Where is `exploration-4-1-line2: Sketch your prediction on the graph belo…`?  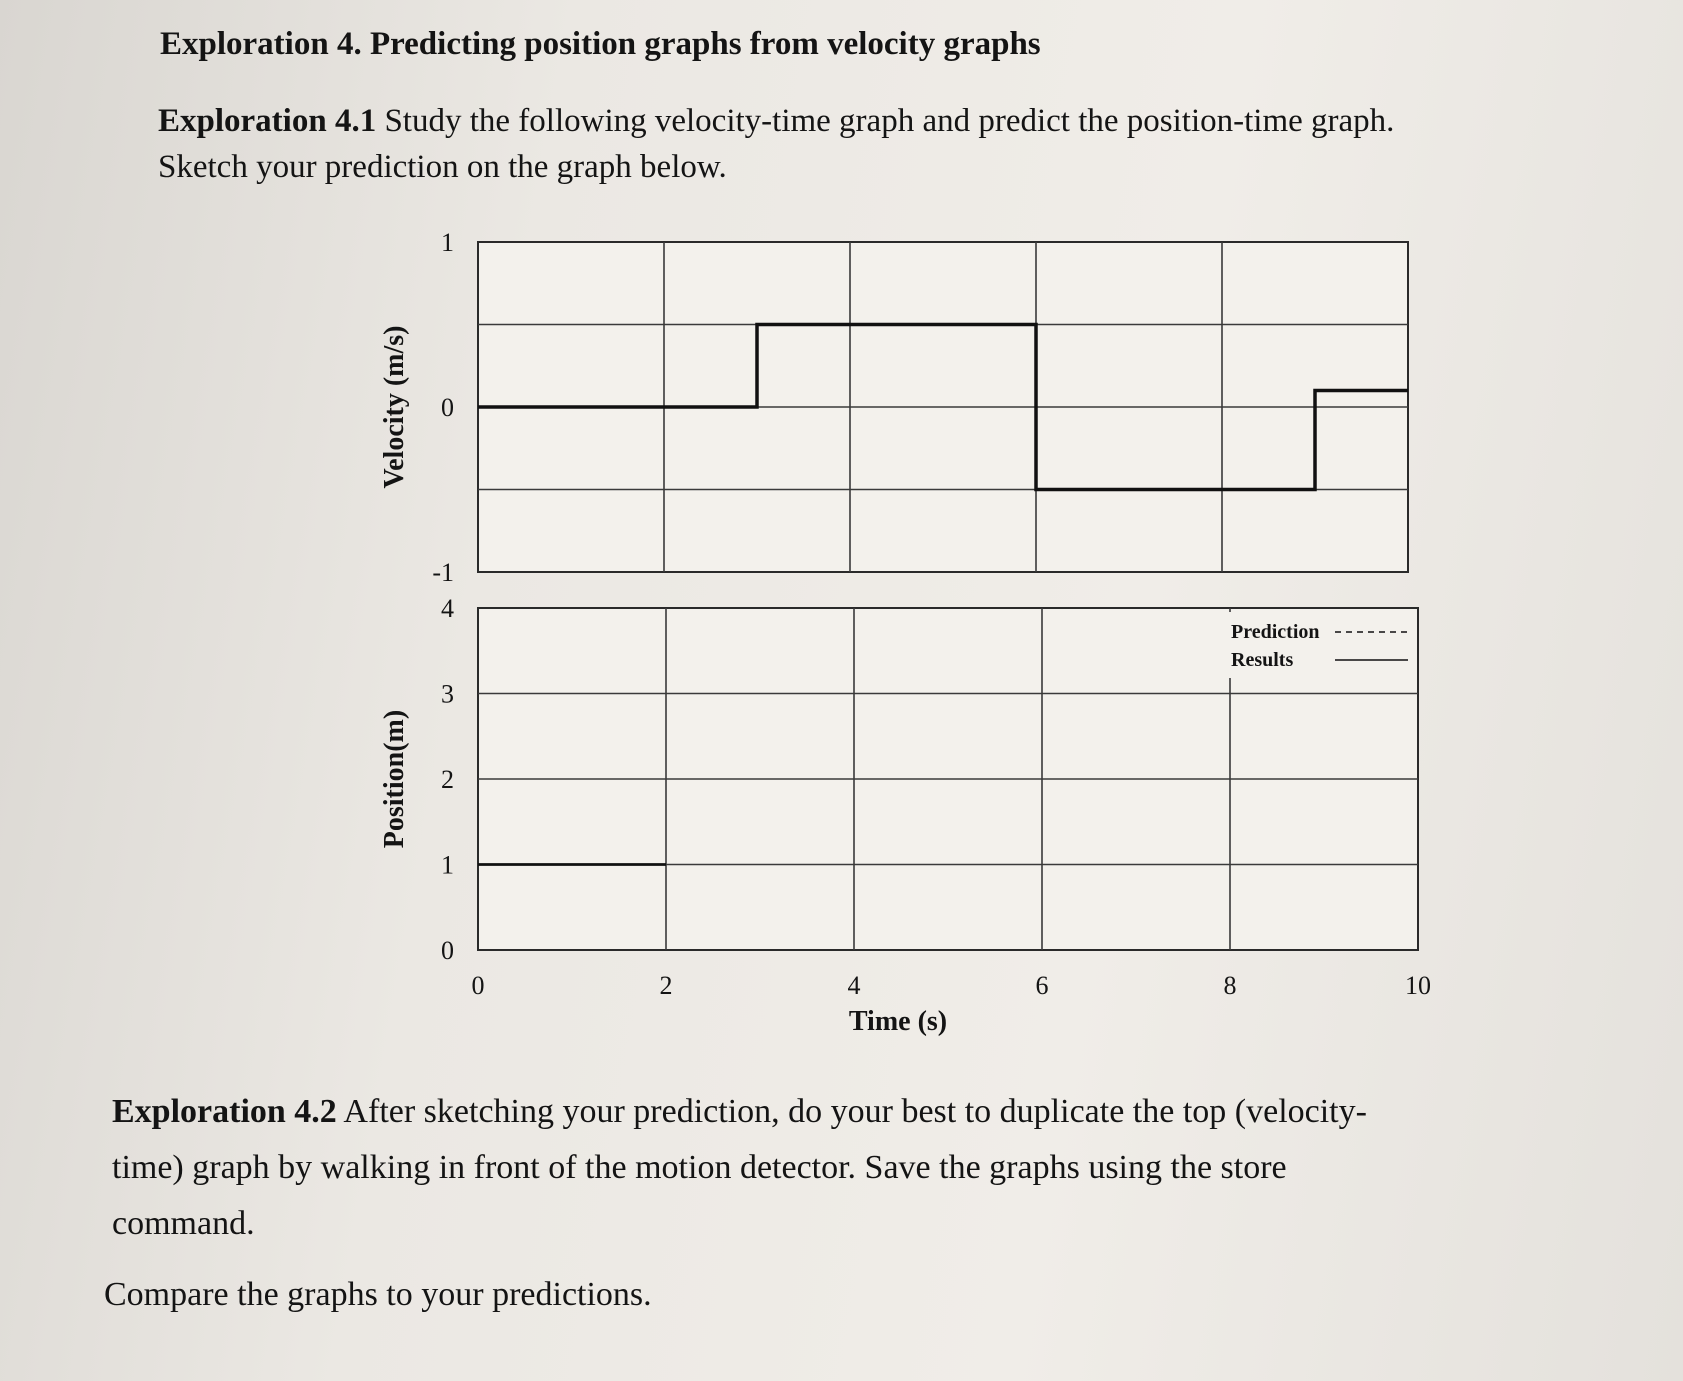
exploration-4-1-line2: Sketch your prediction on the graph belo… is located at coordinates (442, 167).